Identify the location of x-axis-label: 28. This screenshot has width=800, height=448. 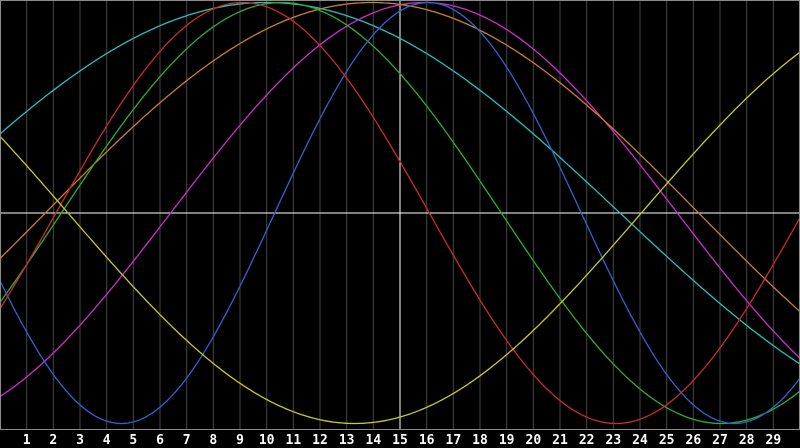
(747, 440).